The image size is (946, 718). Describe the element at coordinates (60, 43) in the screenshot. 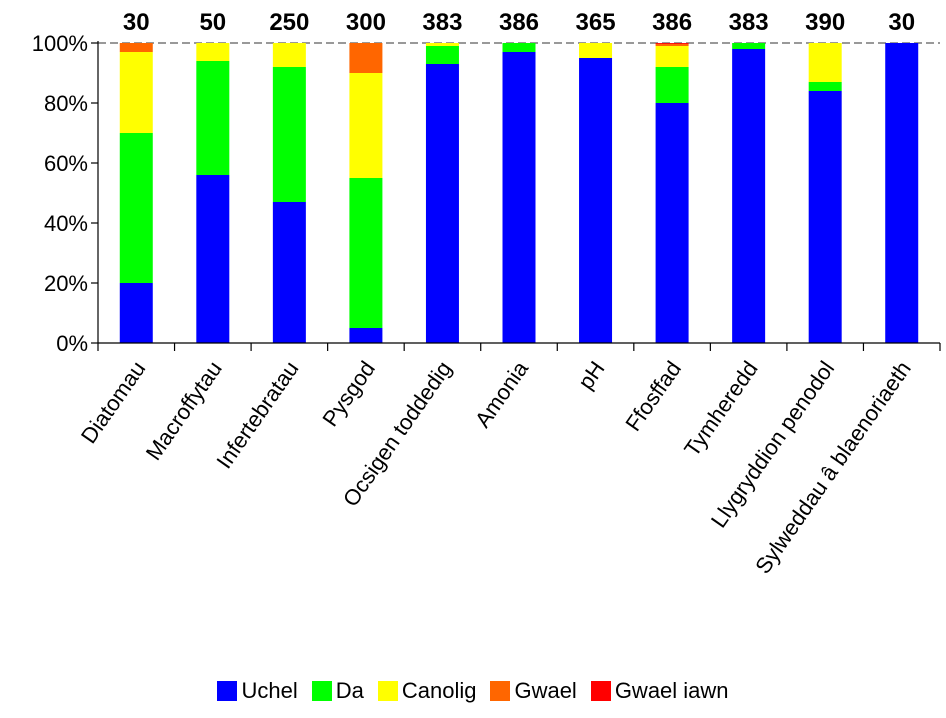

I see `y-tick-label: 100%` at that location.